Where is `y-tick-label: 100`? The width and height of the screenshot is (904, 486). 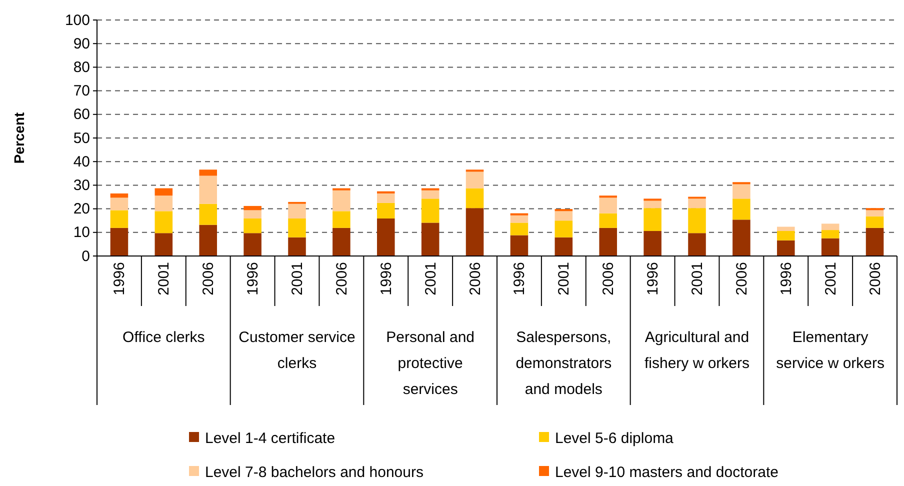
y-tick-label: 100 is located at coordinates (77, 20).